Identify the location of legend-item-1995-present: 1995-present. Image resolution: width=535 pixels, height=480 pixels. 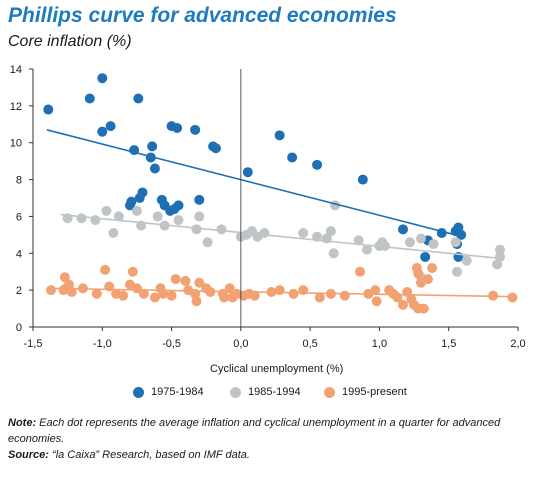
(365, 392).